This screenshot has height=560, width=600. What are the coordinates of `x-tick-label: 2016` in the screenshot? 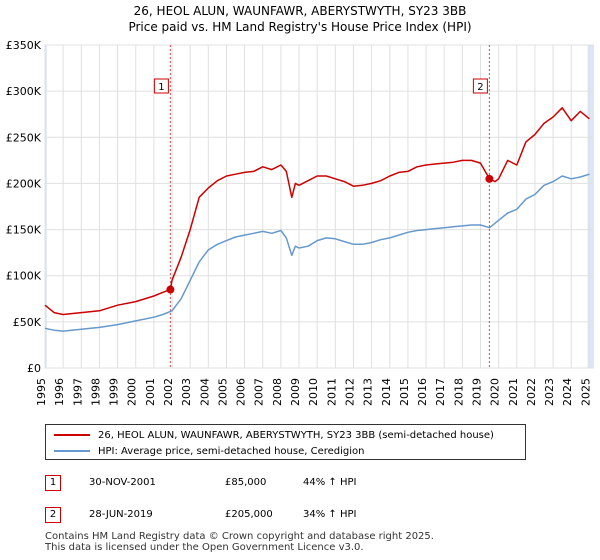 It's located at (422, 392).